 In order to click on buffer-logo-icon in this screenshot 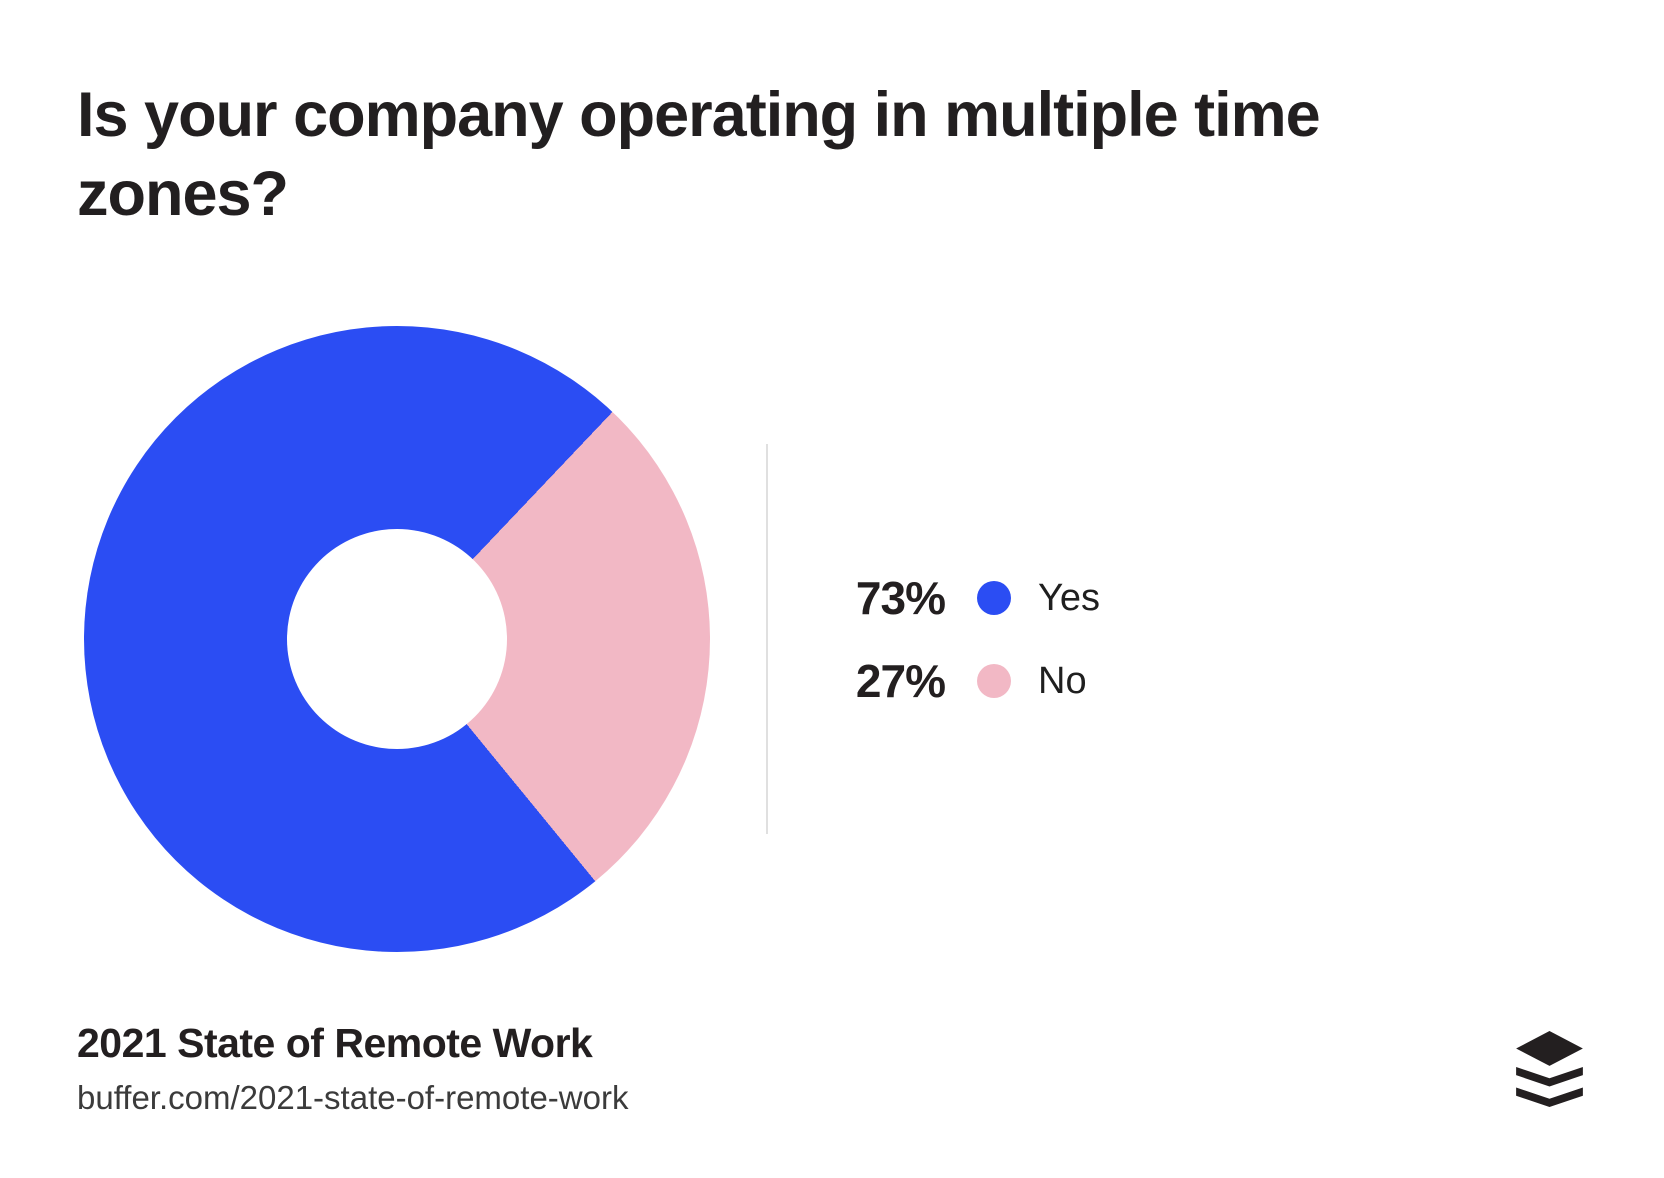, I will do `click(1549, 1069)`.